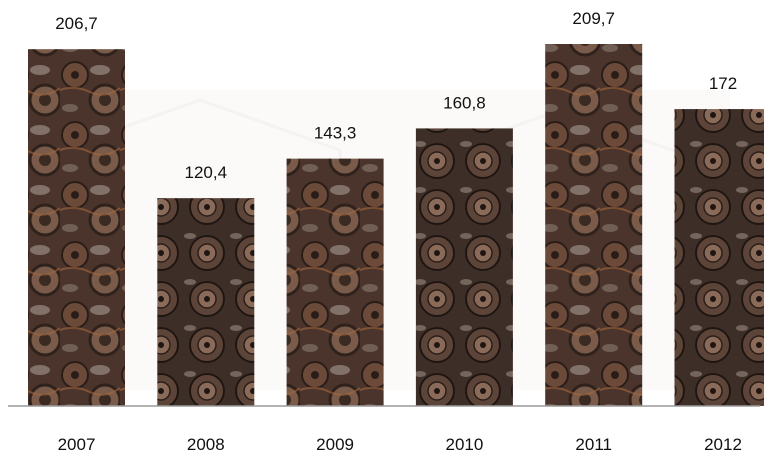 This screenshot has width=764, height=454. Describe the element at coordinates (206, 302) in the screenshot. I see `bar-2008` at that location.